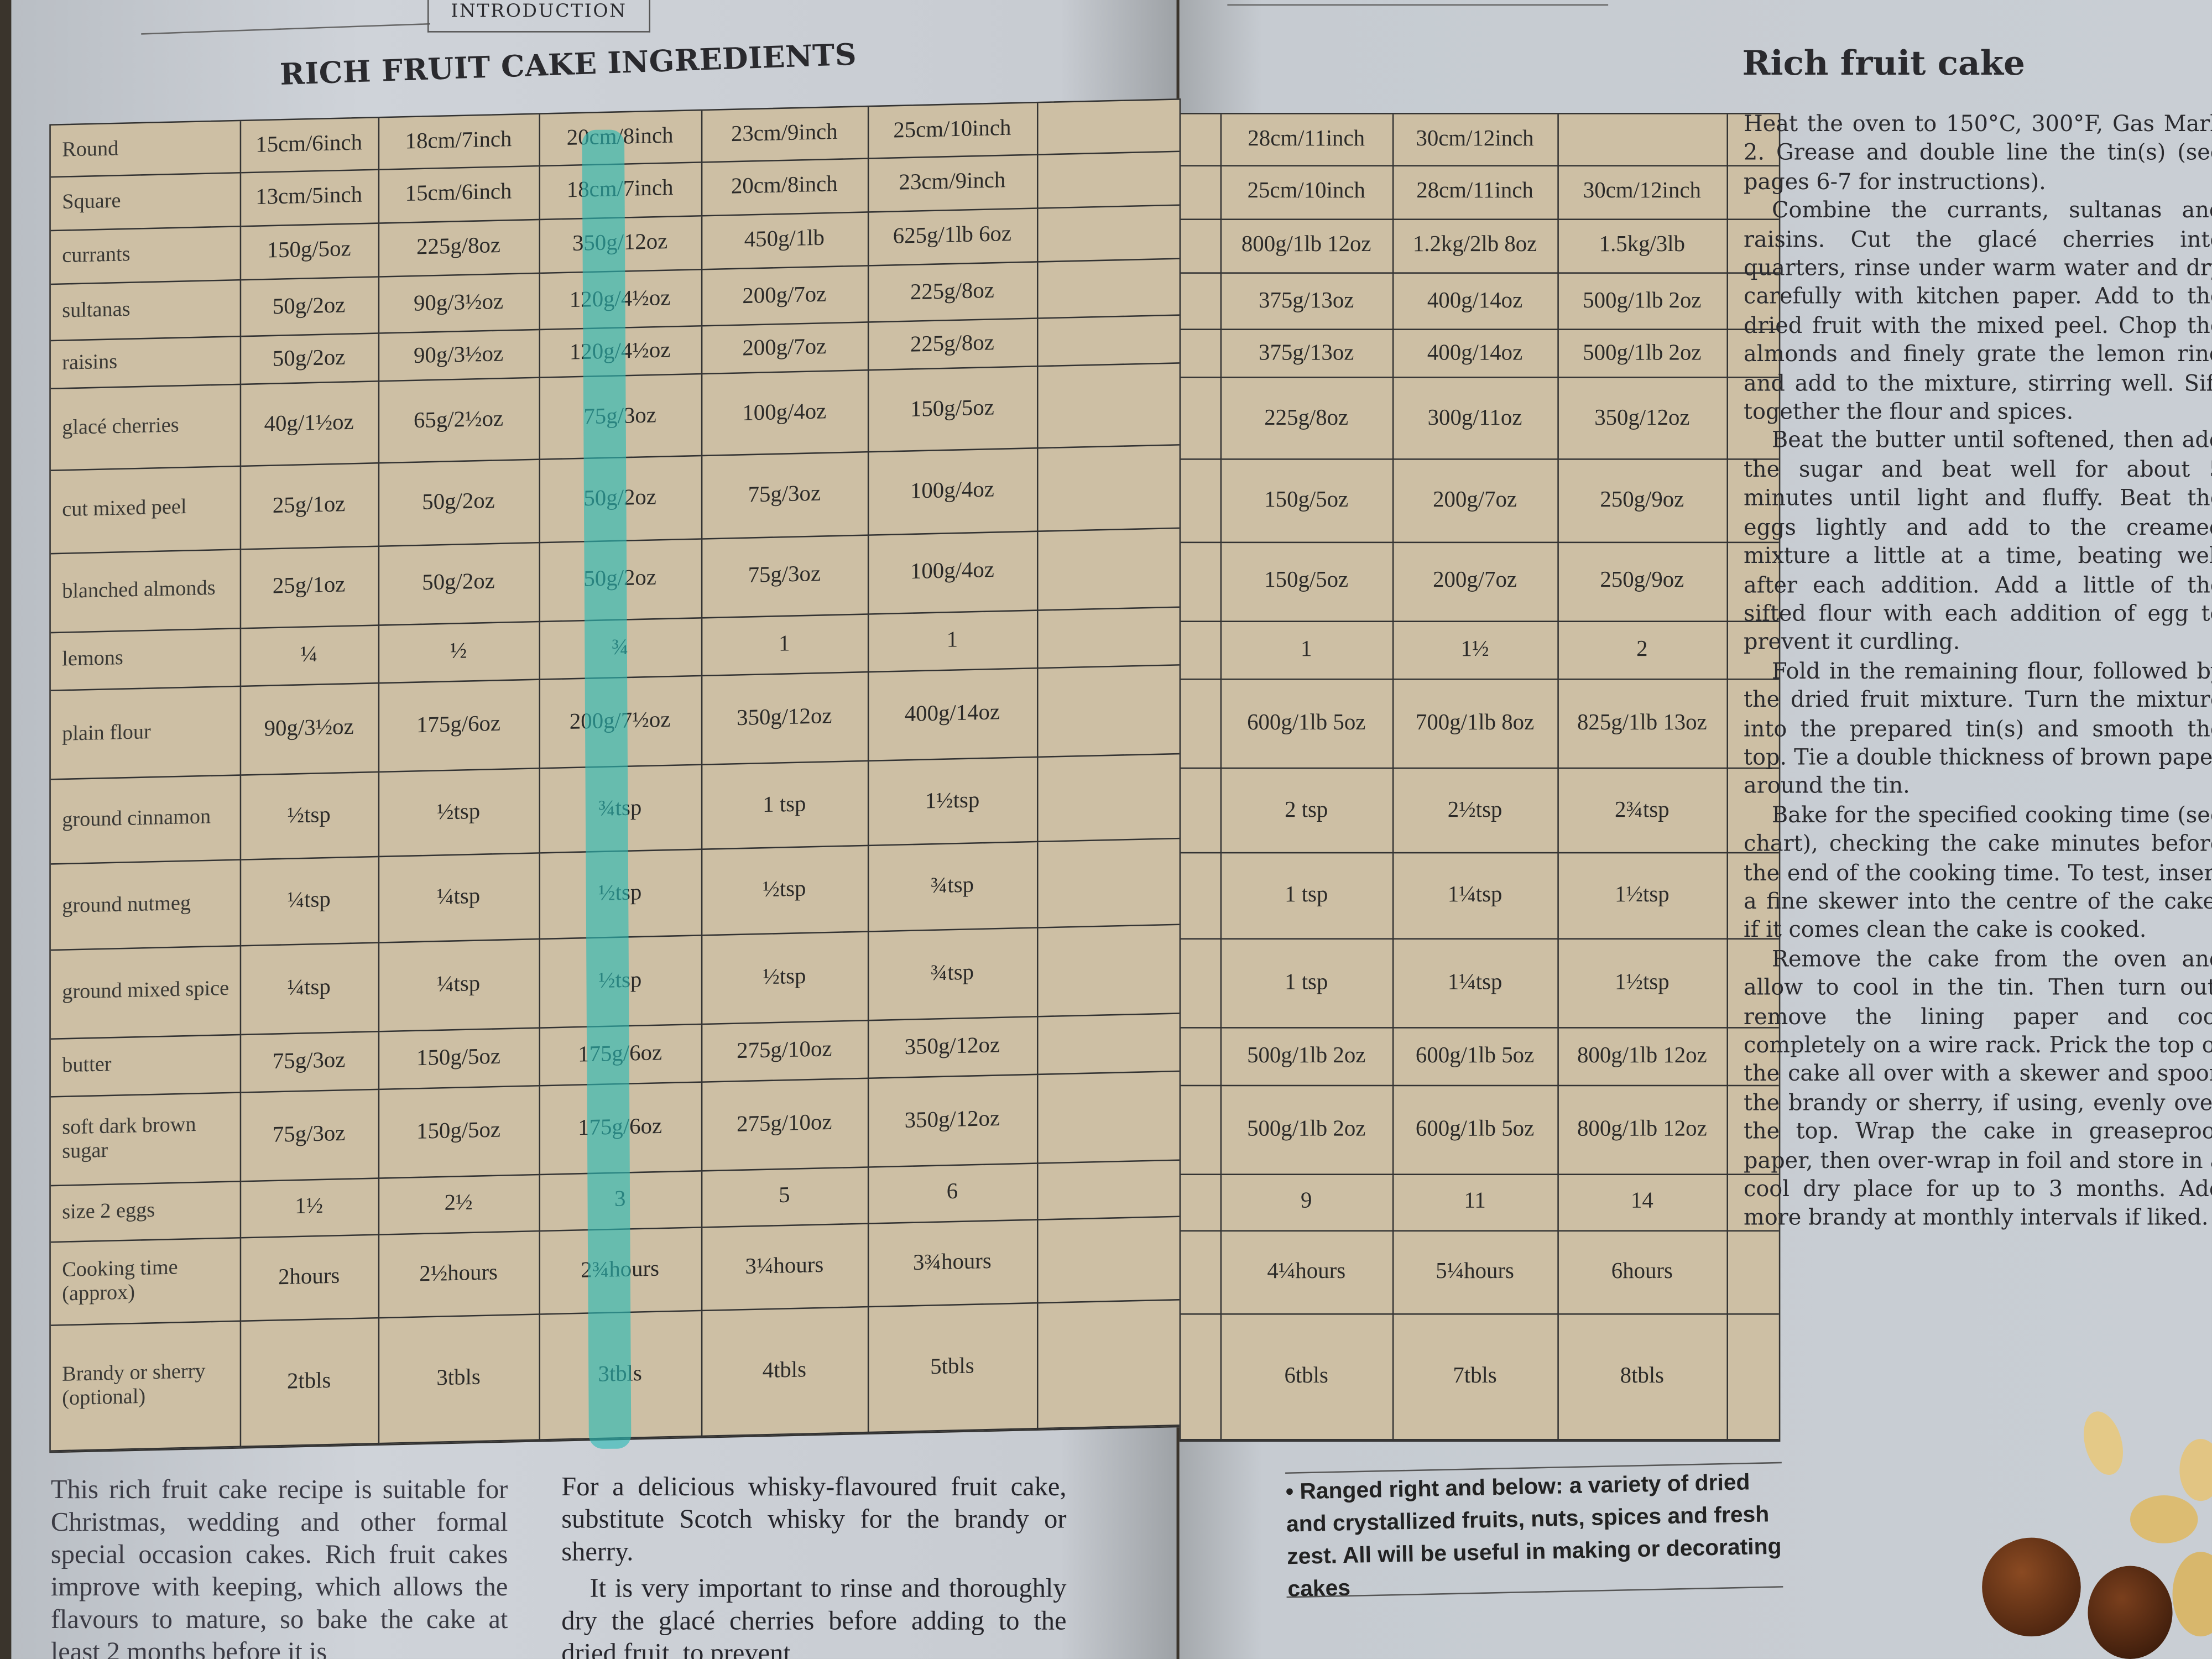 This screenshot has height=1659, width=2212. What do you see at coordinates (1643, 725) in the screenshot?
I see `table-cell: 825g/1lb 13oz` at bounding box center [1643, 725].